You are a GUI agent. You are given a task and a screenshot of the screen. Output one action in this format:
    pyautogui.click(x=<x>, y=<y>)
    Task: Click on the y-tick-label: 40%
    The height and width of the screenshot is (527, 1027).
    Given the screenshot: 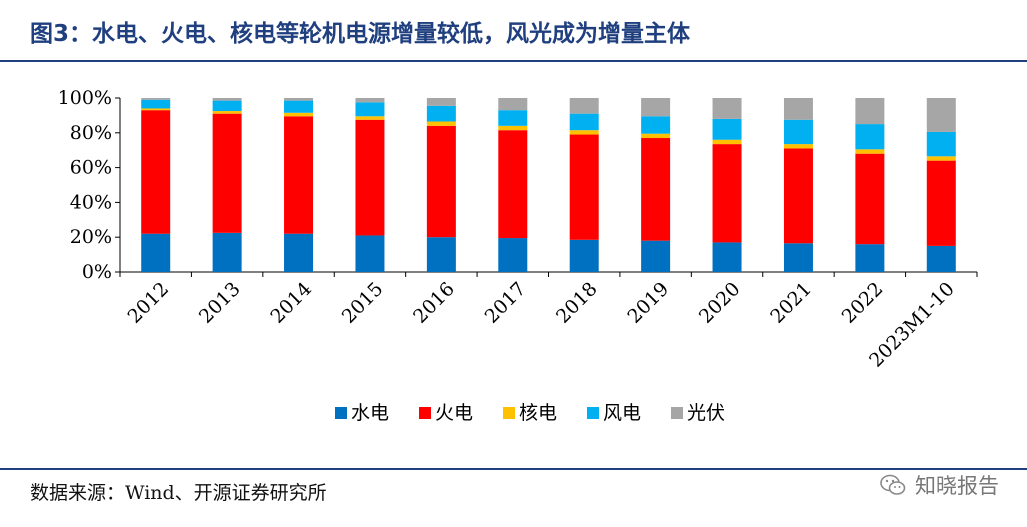 What is the action you would take?
    pyautogui.click(x=91, y=202)
    